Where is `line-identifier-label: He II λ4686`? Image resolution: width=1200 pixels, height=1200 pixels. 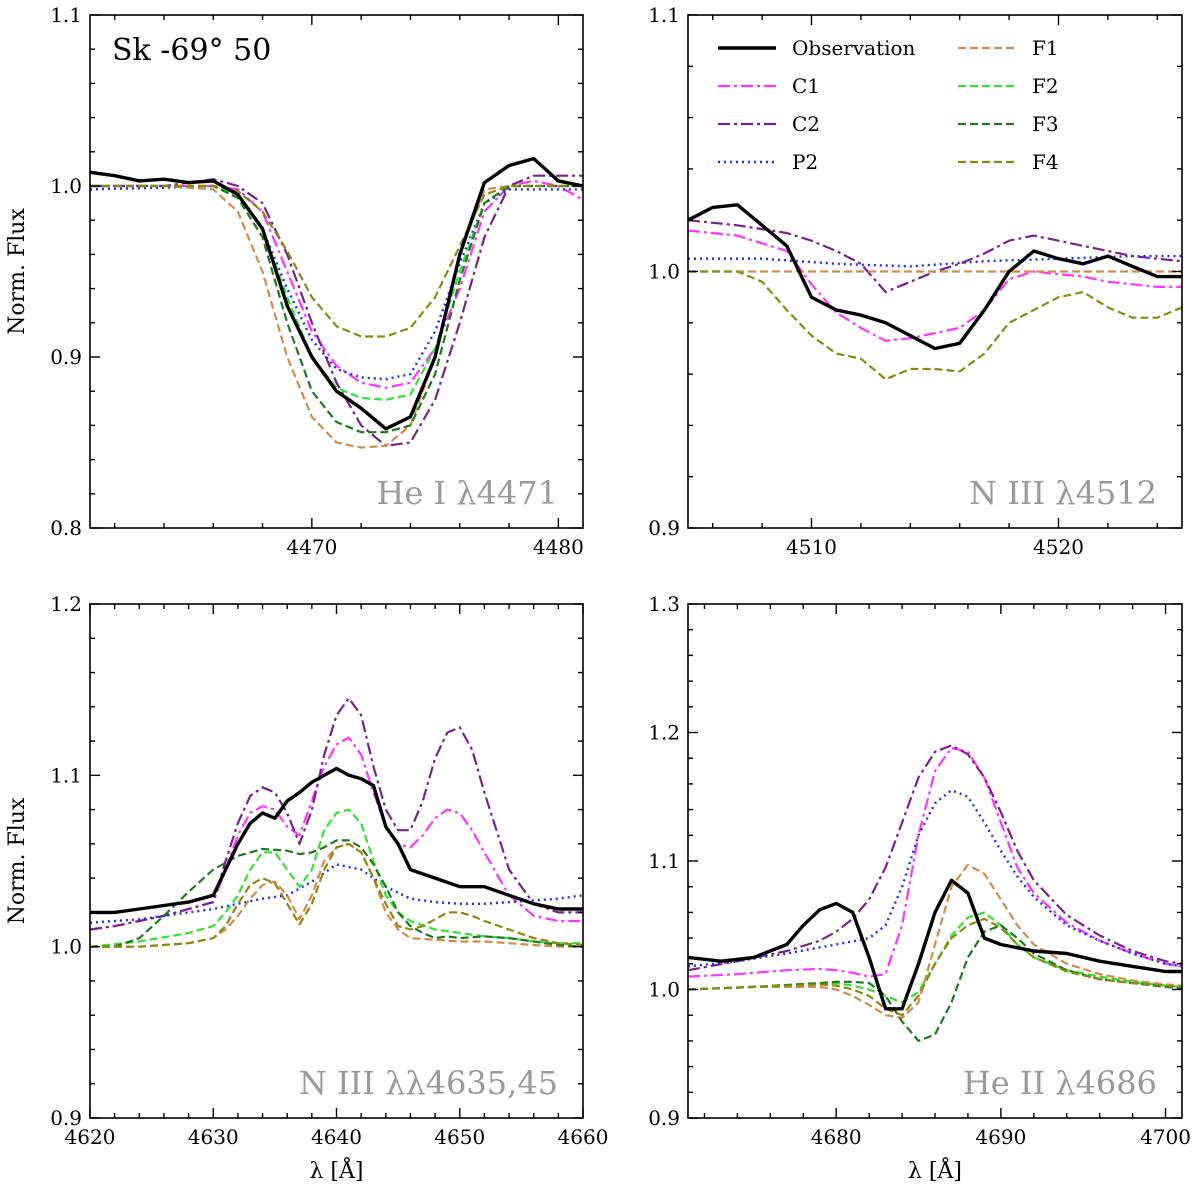 line-identifier-label: He II λ4686 is located at coordinates (1060, 1083).